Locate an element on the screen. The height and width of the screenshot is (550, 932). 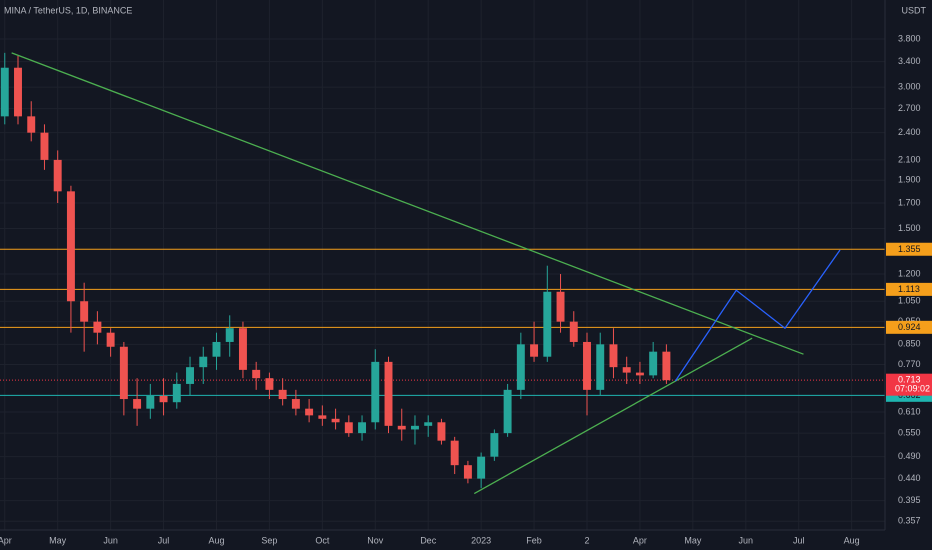
x-tick-label: Jul is located at coordinates (799, 540).